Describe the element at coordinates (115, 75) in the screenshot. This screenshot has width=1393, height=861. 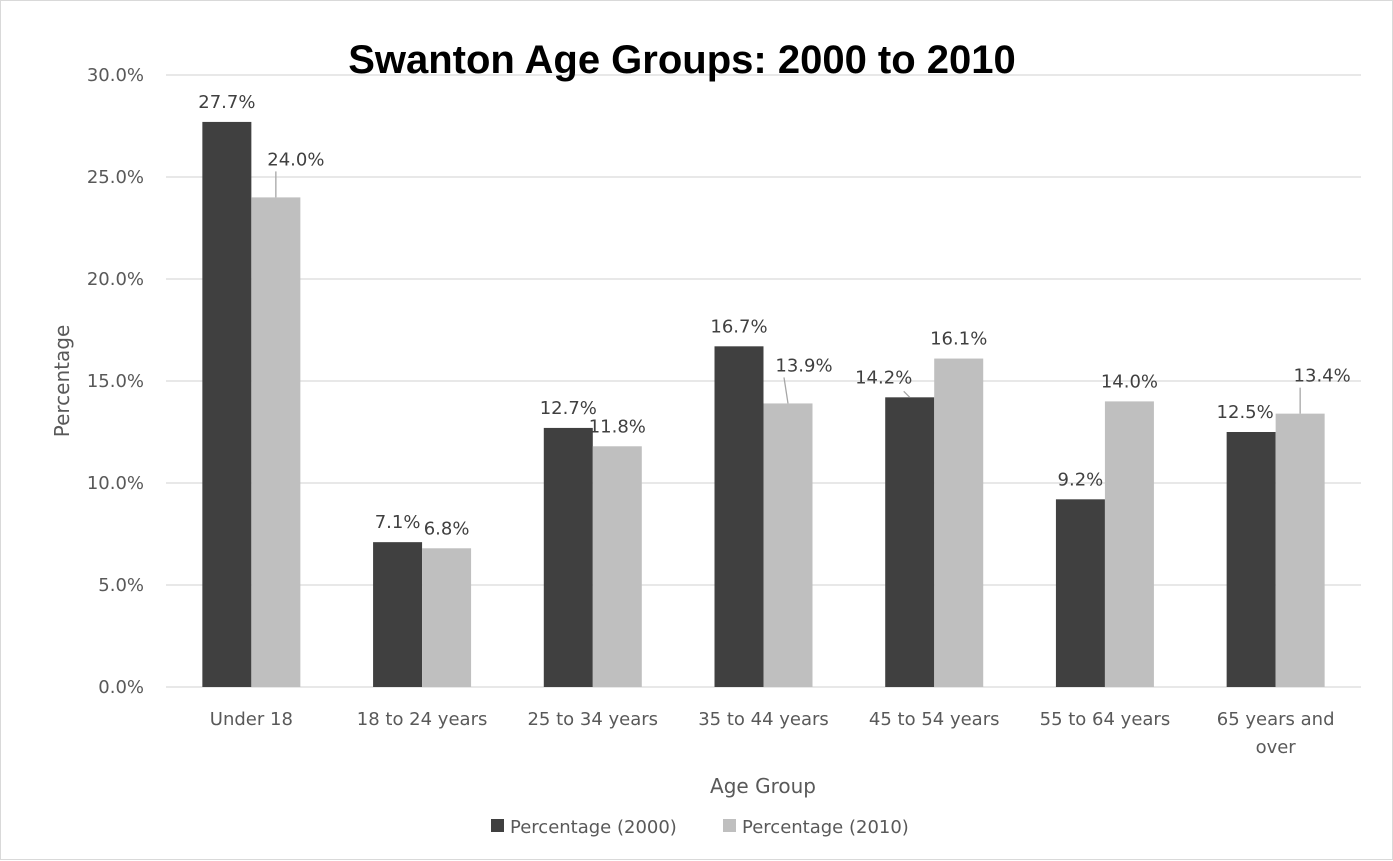
I see `y-tick-label: 30.0%` at that location.